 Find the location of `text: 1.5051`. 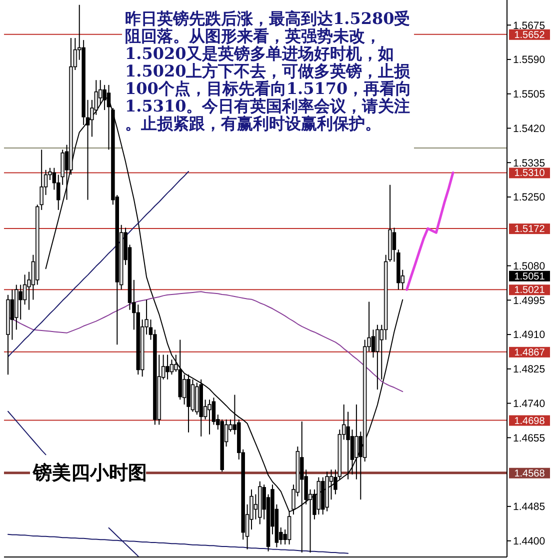

text: 1.5051 is located at coordinates (530, 276).